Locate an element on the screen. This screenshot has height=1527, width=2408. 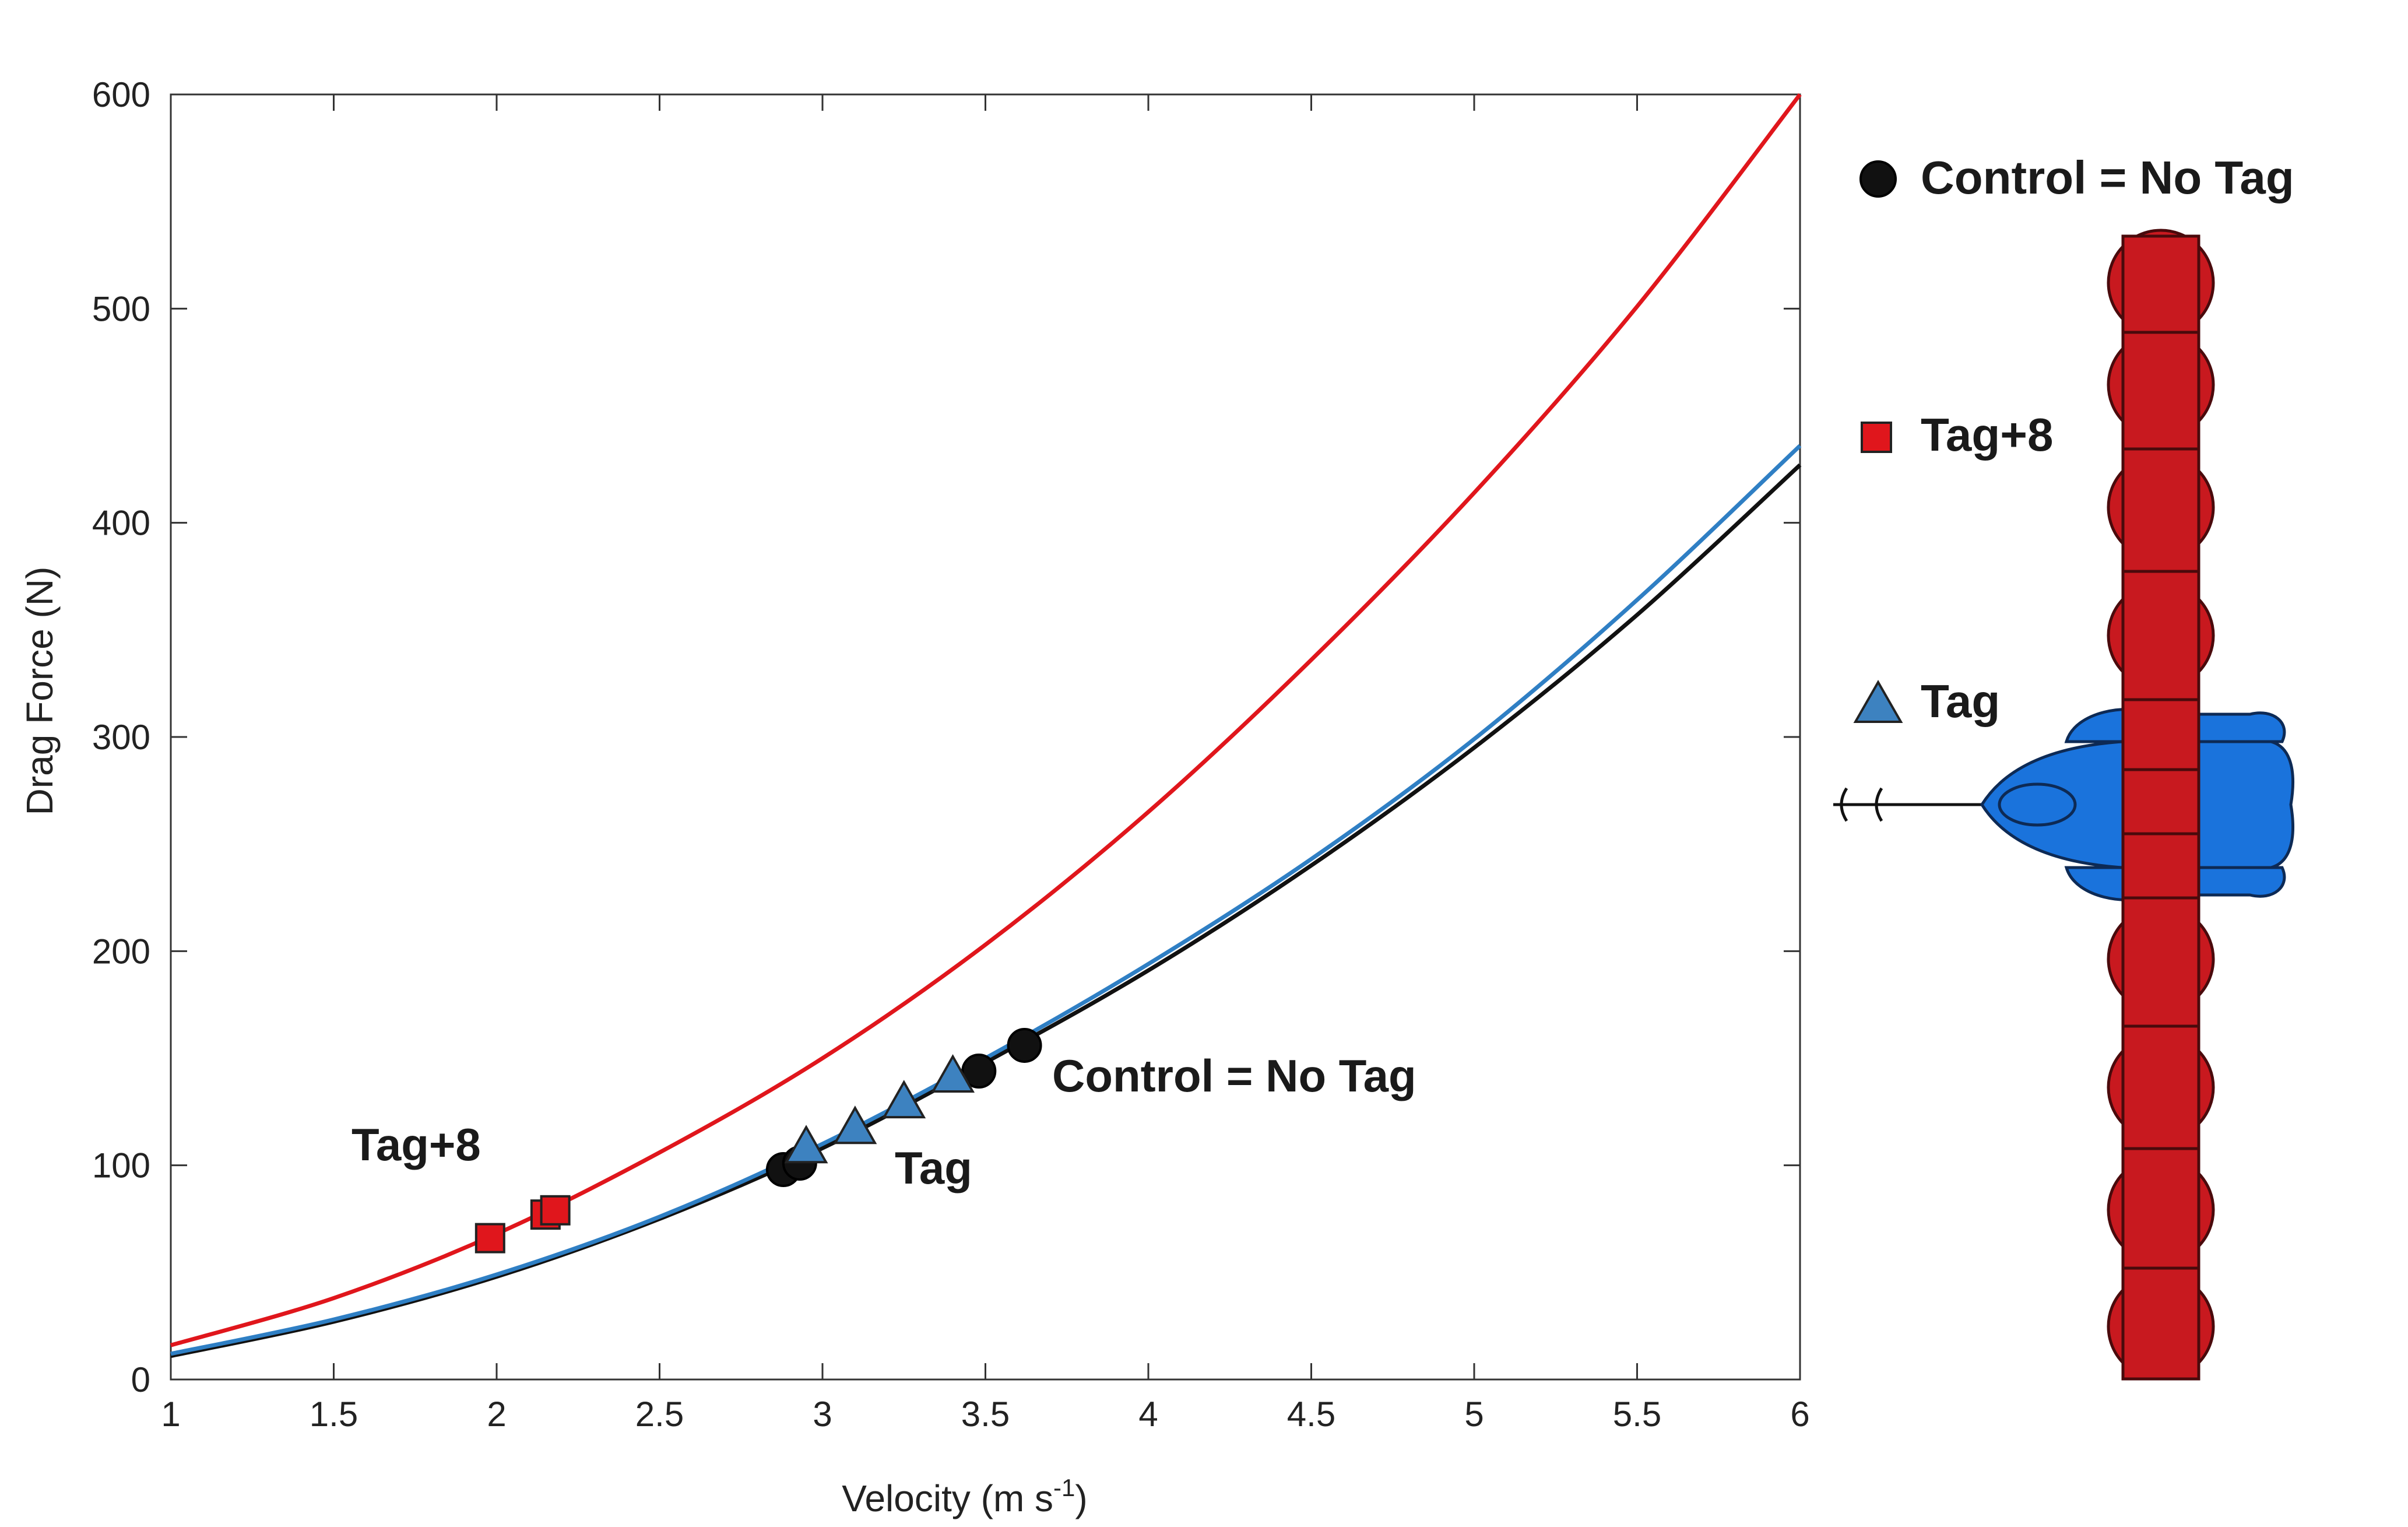
x-axis-label: Velocity (m s-1) is located at coordinates (964, 1497).